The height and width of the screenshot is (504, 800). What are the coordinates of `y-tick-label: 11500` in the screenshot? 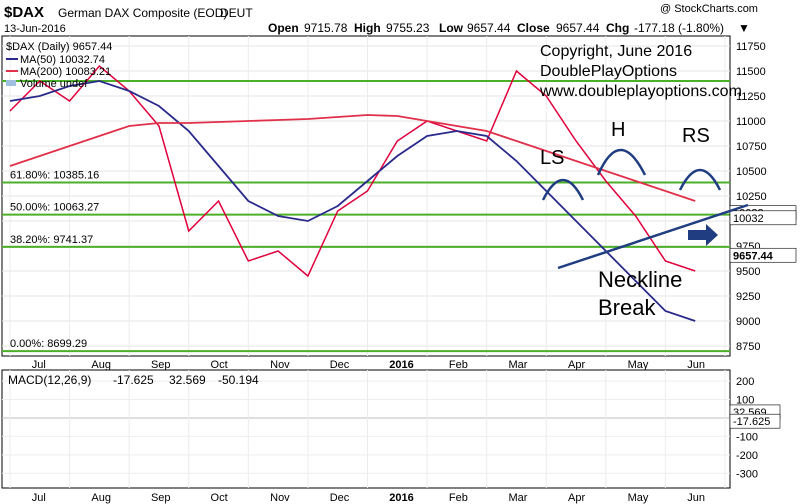 It's located at (751, 72).